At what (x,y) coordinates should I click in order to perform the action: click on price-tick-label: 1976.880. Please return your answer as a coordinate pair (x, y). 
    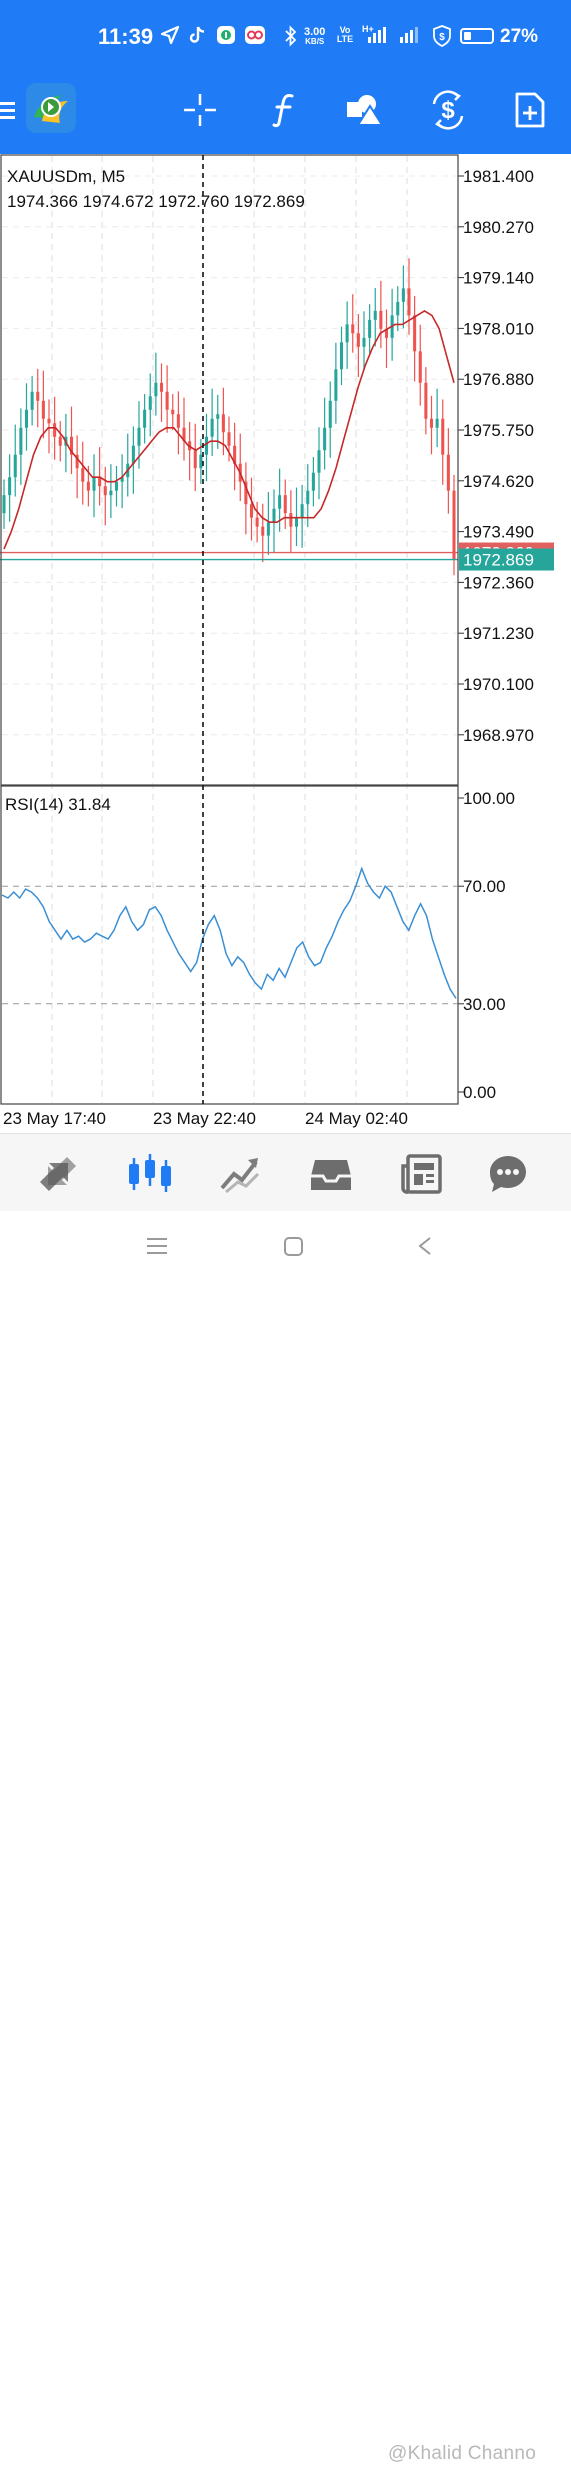
    Looking at the image, I should click on (498, 379).